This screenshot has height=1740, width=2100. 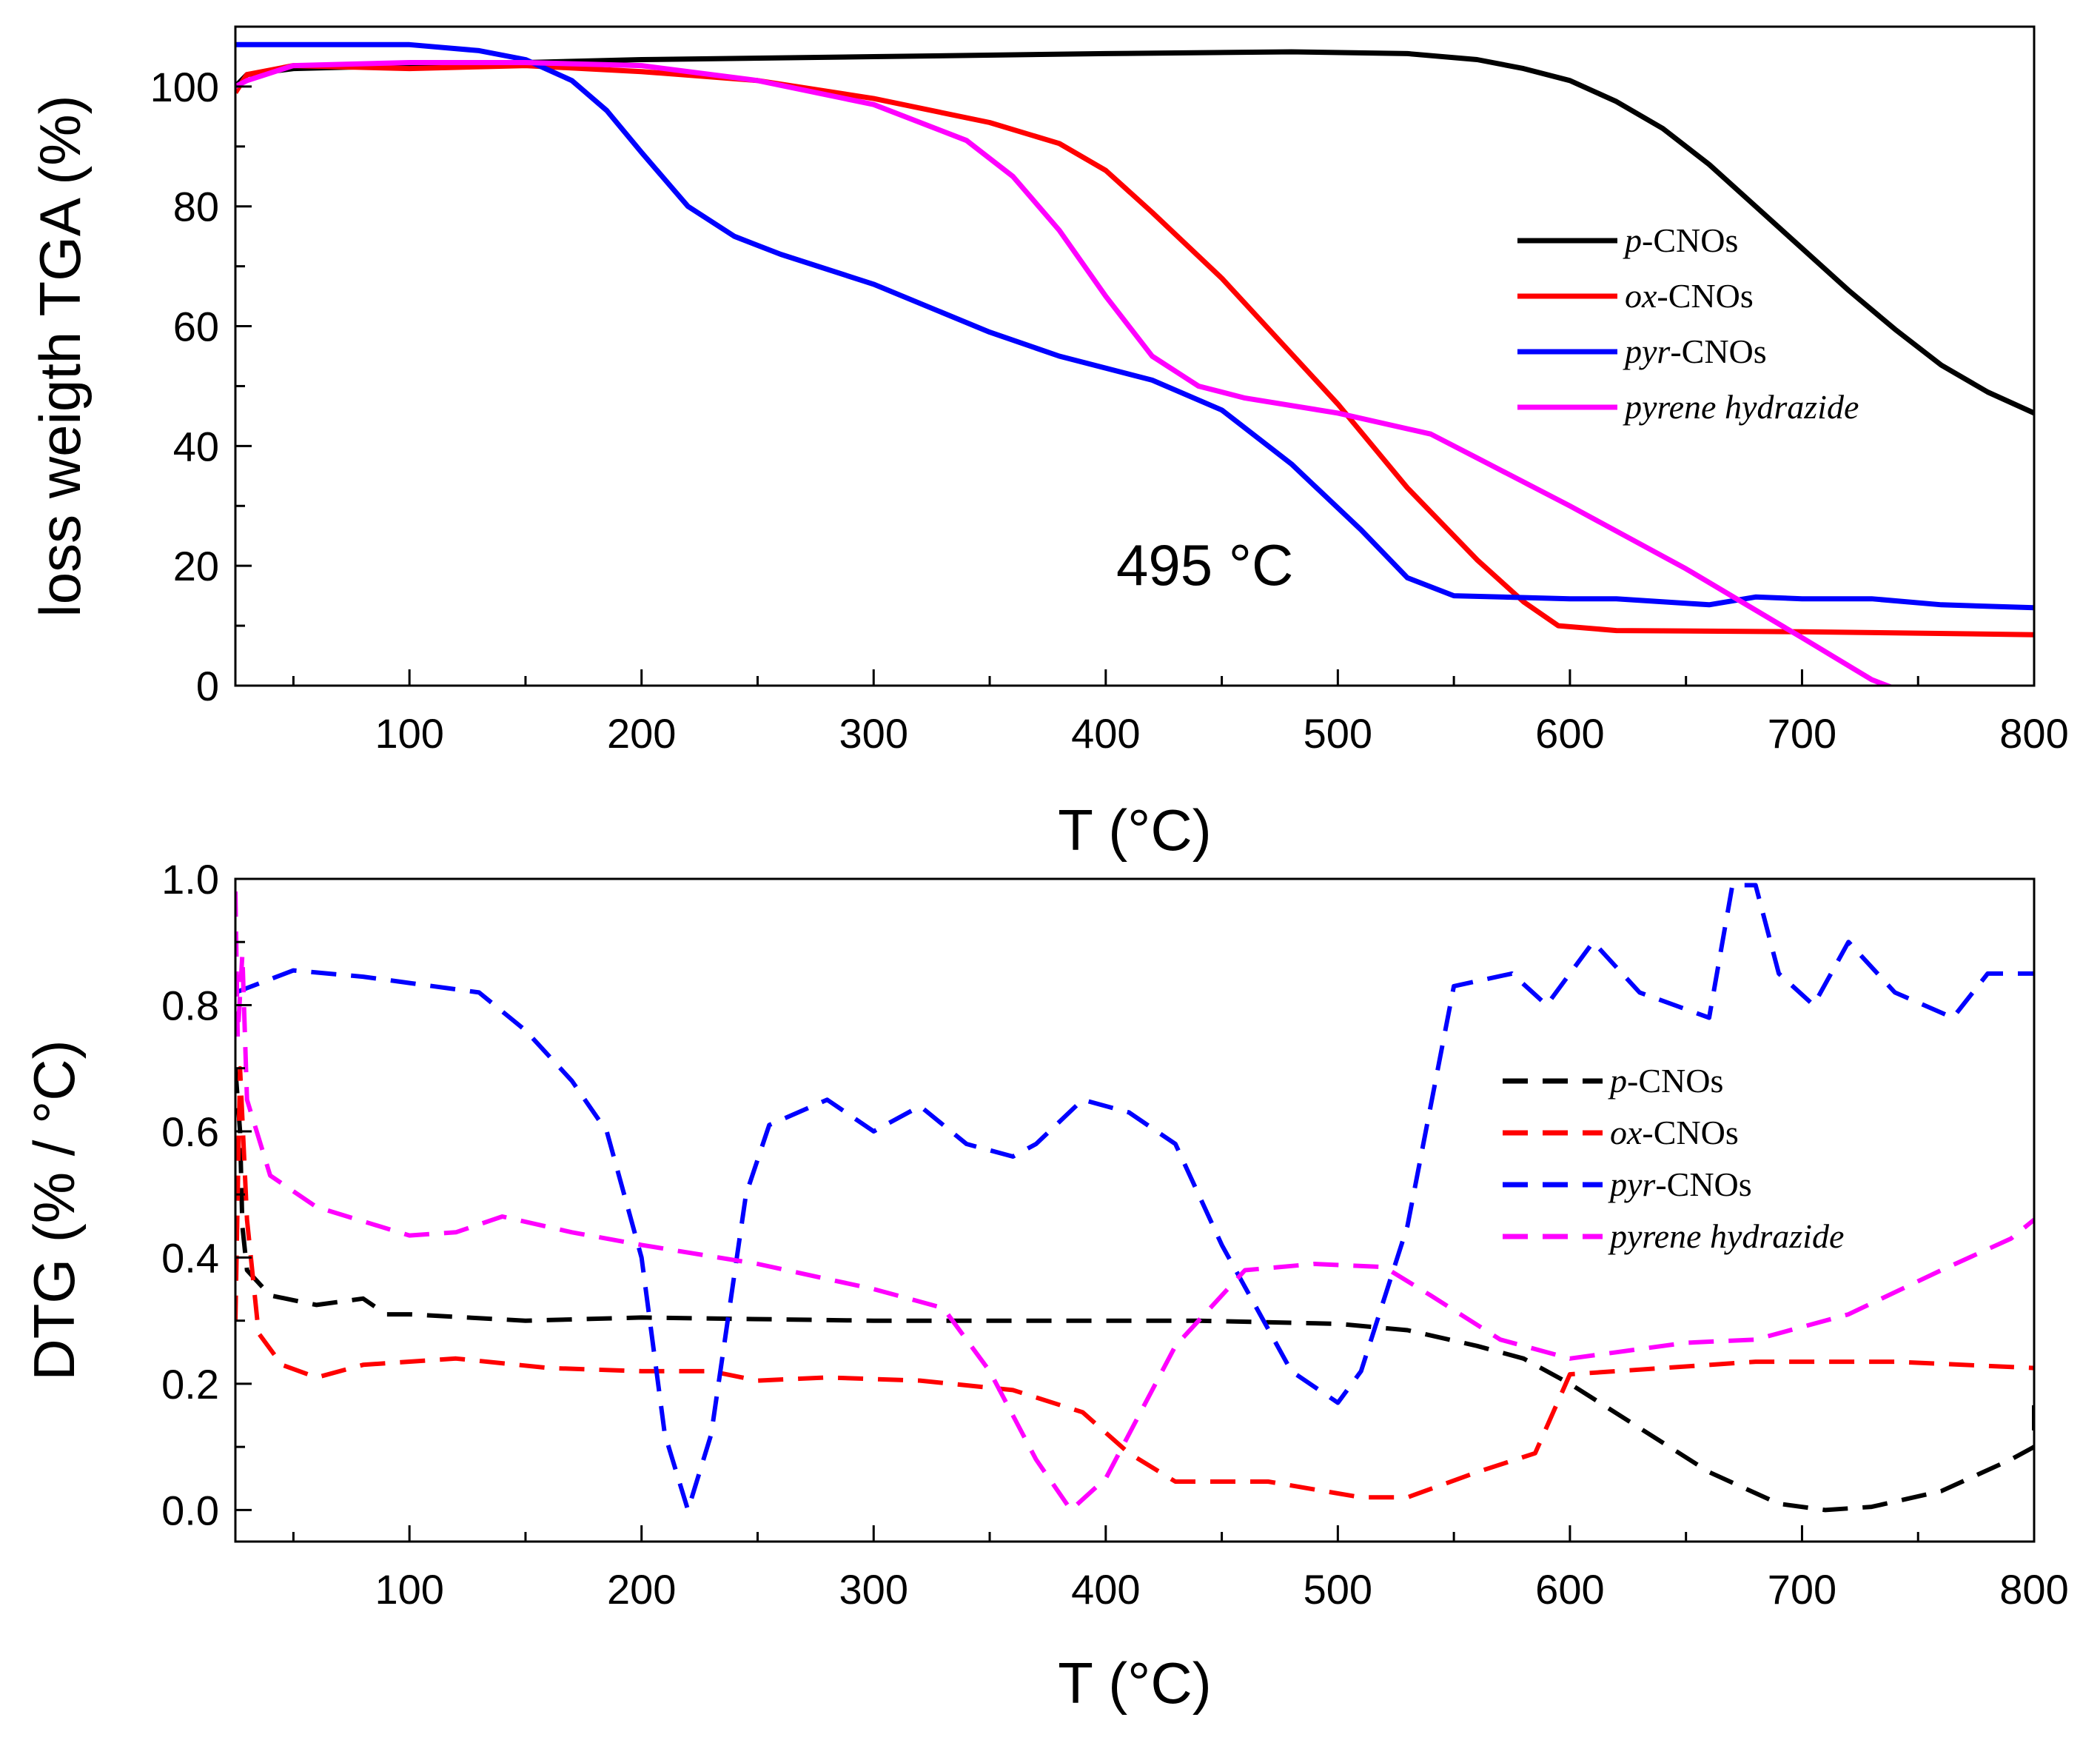 What do you see at coordinates (190, 1510) in the screenshot?
I see `y-tick-label: 0.0` at bounding box center [190, 1510].